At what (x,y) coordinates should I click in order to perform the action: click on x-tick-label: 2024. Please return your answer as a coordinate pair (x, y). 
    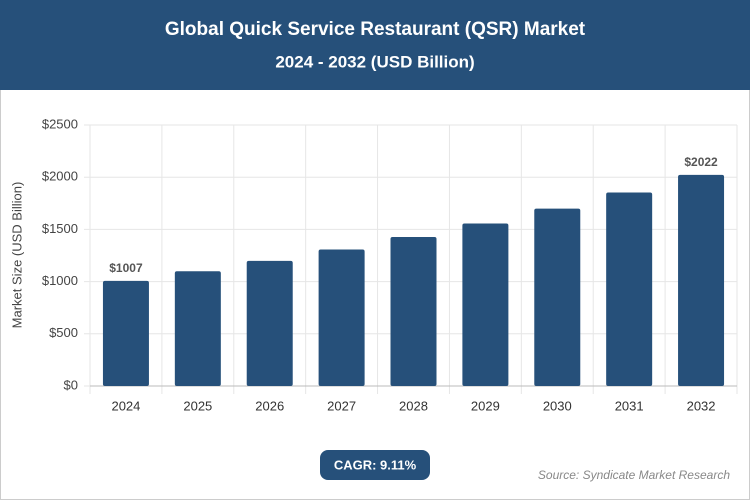
    Looking at the image, I should click on (125, 405).